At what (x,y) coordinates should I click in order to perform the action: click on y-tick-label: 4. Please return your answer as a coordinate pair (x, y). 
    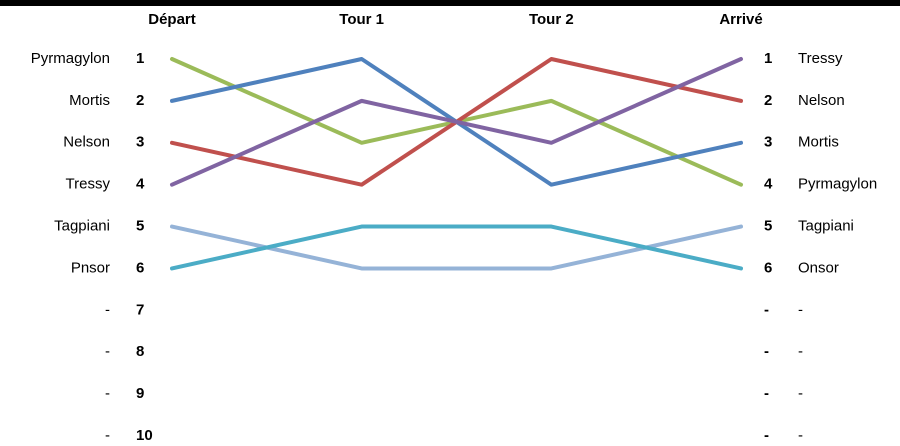
    Looking at the image, I should click on (140, 184).